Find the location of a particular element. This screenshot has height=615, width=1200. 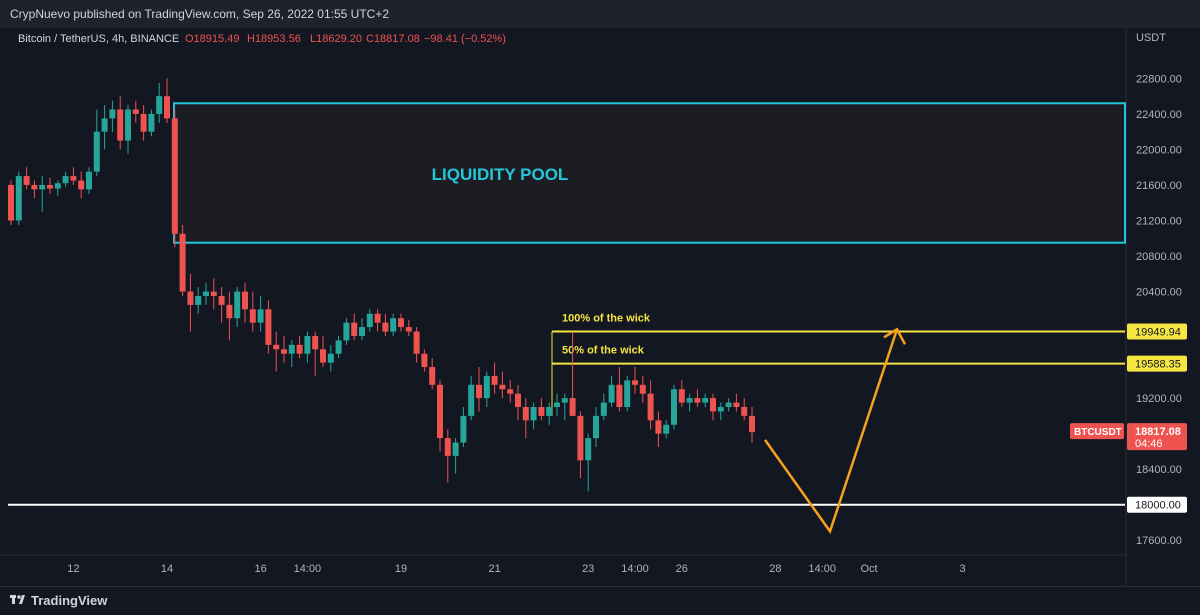

projection-arrow is located at coordinates (835, 431).